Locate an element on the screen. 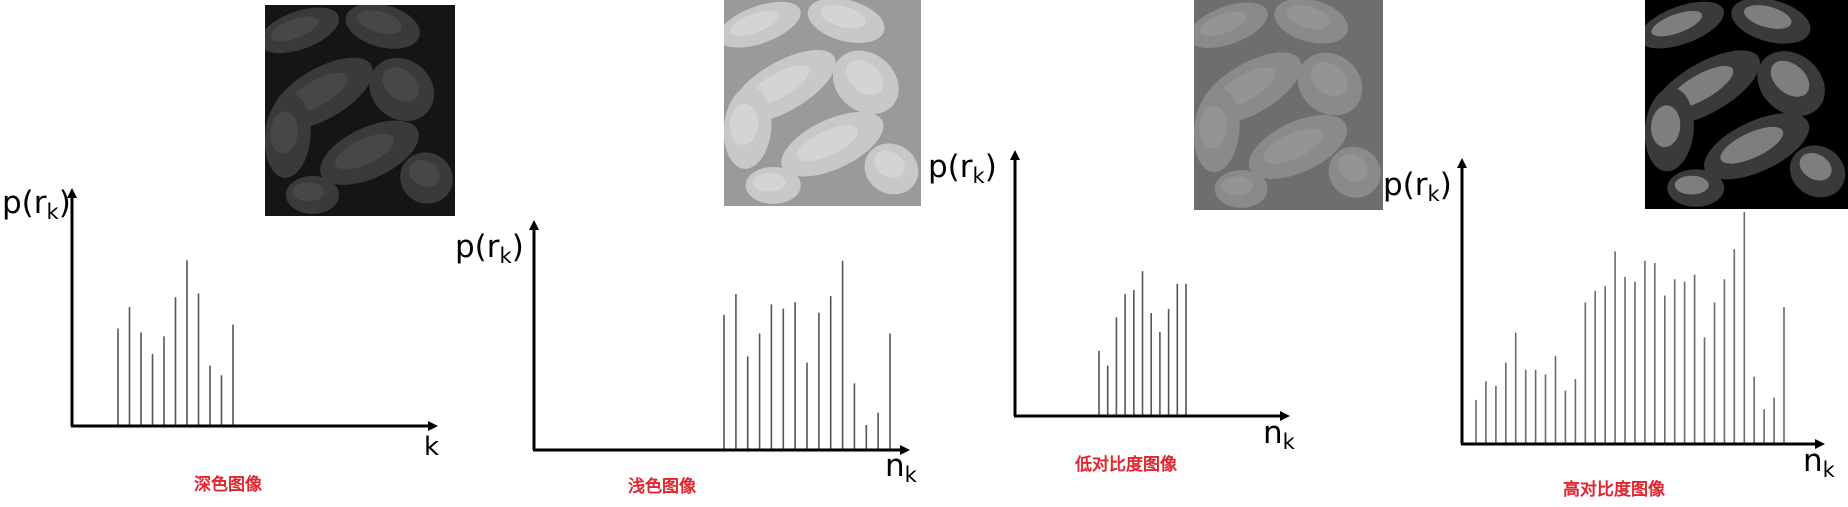 The width and height of the screenshot is (1848, 507). x-axis-label-light: nk is located at coordinates (901, 467).